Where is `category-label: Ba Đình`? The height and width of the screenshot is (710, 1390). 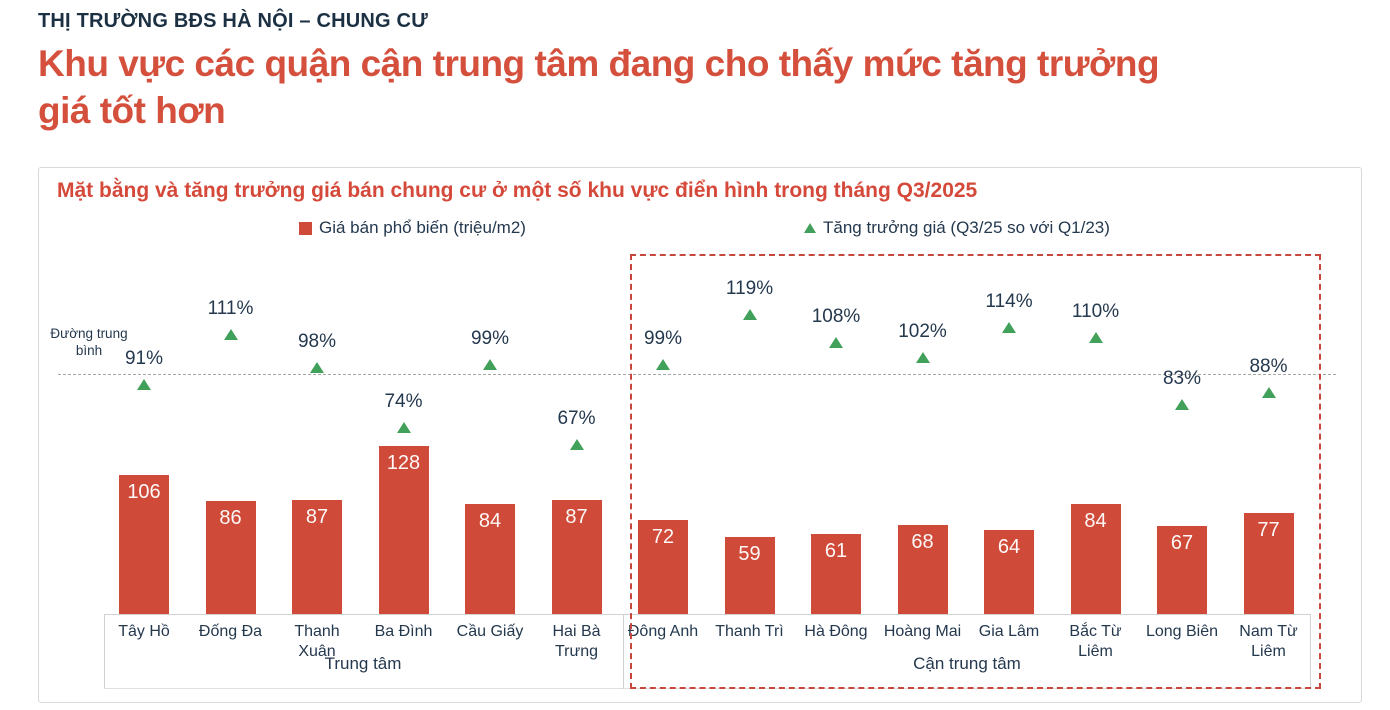 category-label: Ba Đình is located at coordinates (403, 631).